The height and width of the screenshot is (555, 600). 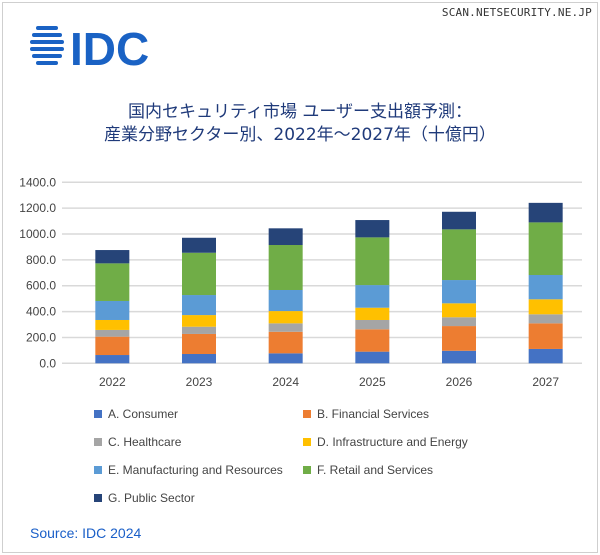 What do you see at coordinates (545, 382) in the screenshot?
I see `x-tick-label: 2027` at bounding box center [545, 382].